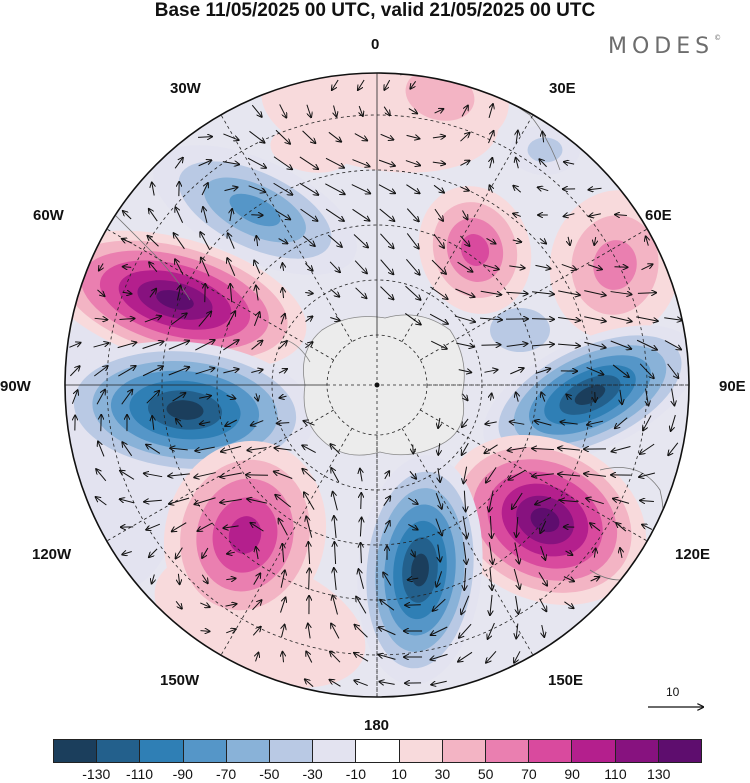 The width and height of the screenshot is (750, 783). I want to click on colorbar-tick-label: -30, so click(312, 774).